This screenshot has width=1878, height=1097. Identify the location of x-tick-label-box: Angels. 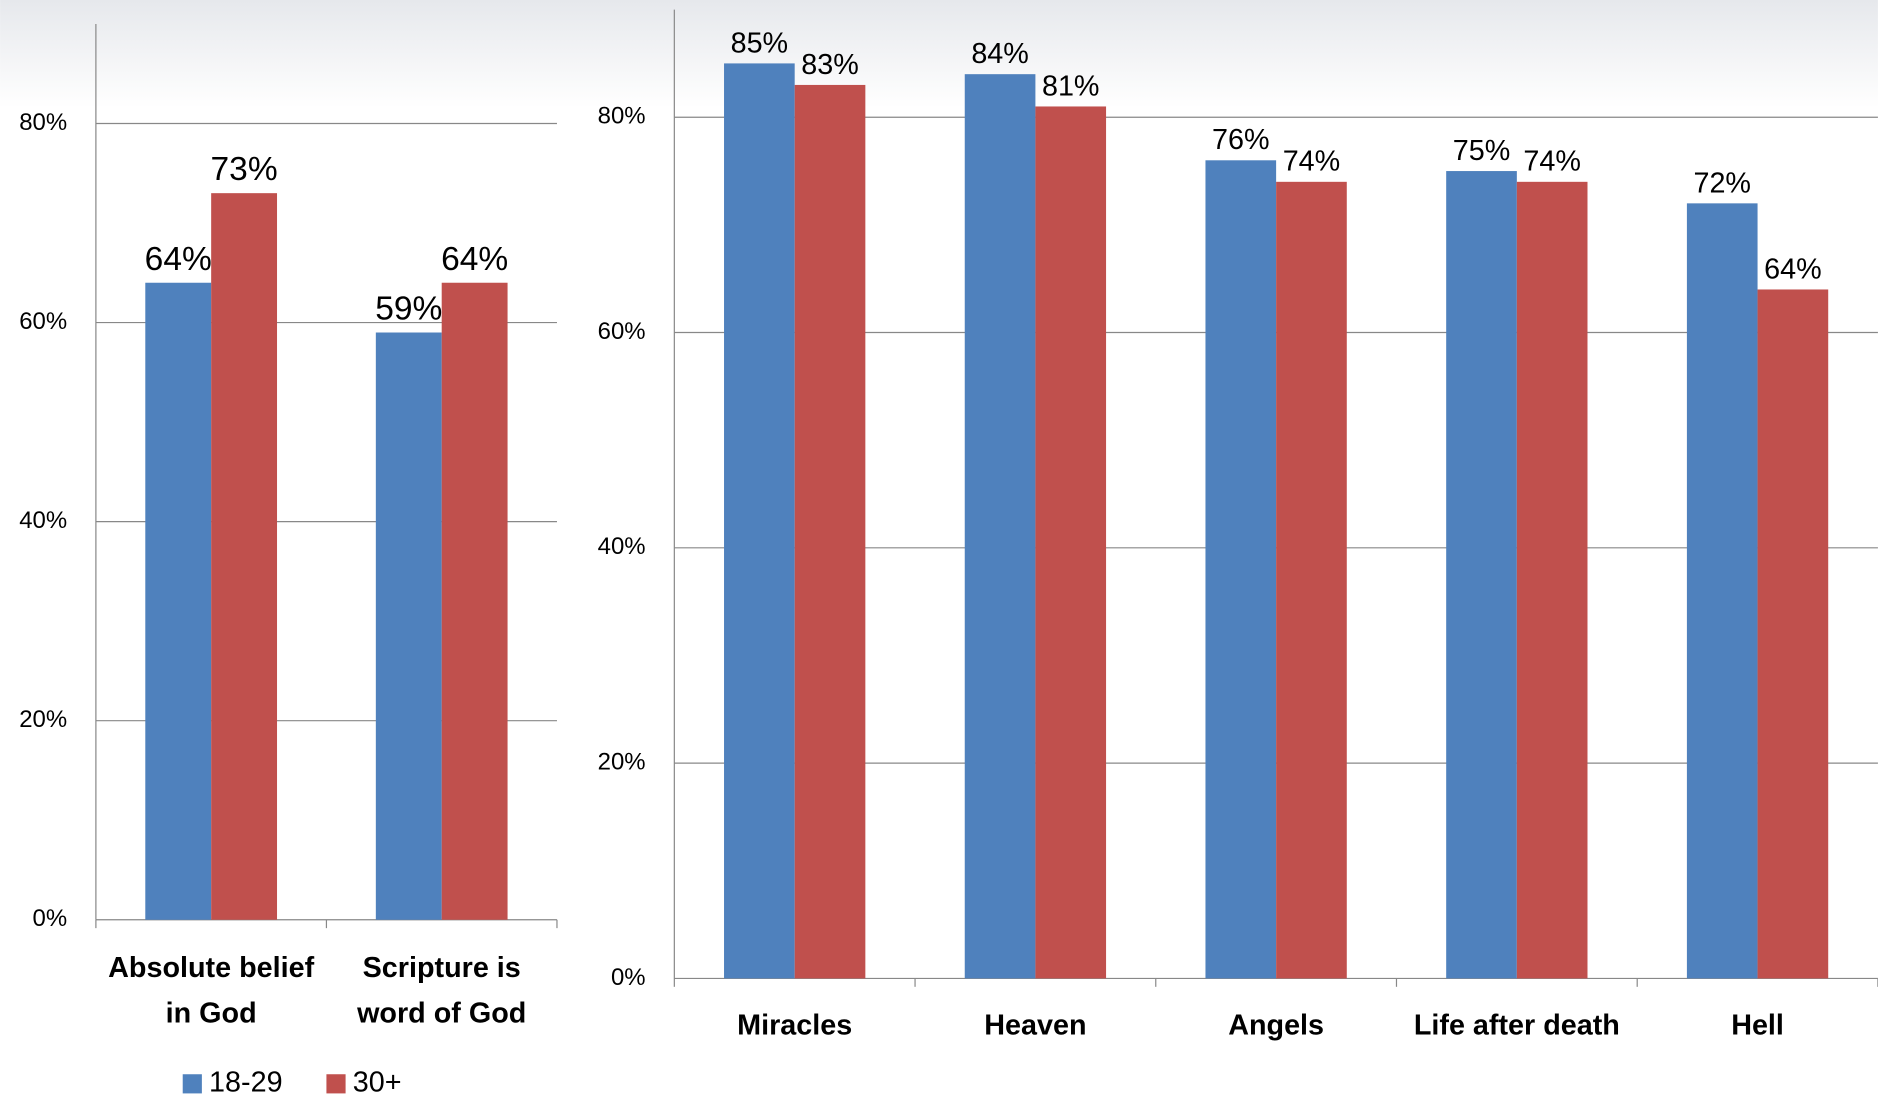
(1276, 1025).